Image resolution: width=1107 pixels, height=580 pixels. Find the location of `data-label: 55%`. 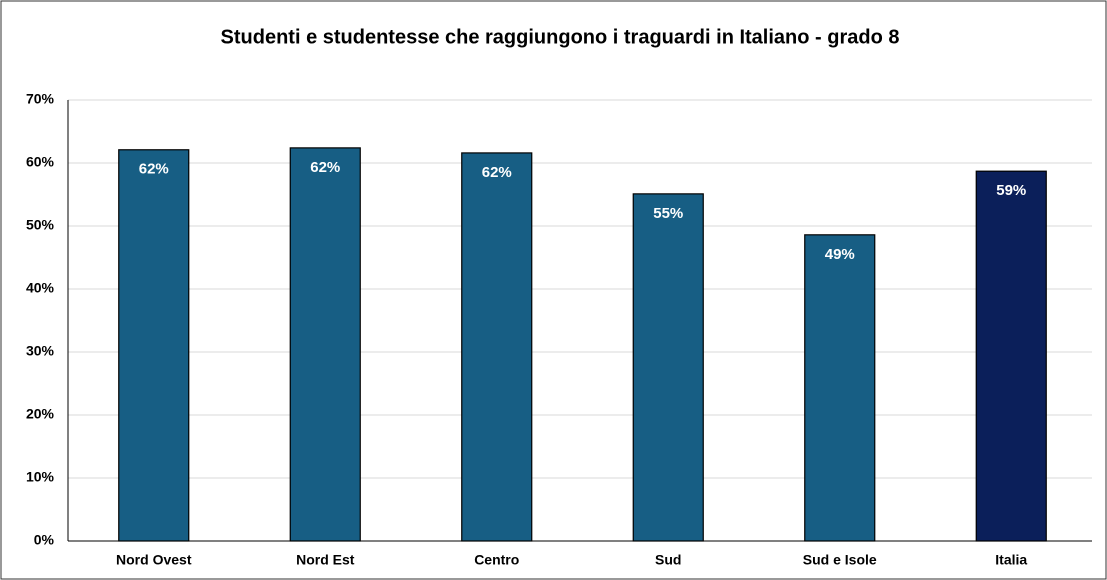

data-label: 55% is located at coordinates (668, 213).